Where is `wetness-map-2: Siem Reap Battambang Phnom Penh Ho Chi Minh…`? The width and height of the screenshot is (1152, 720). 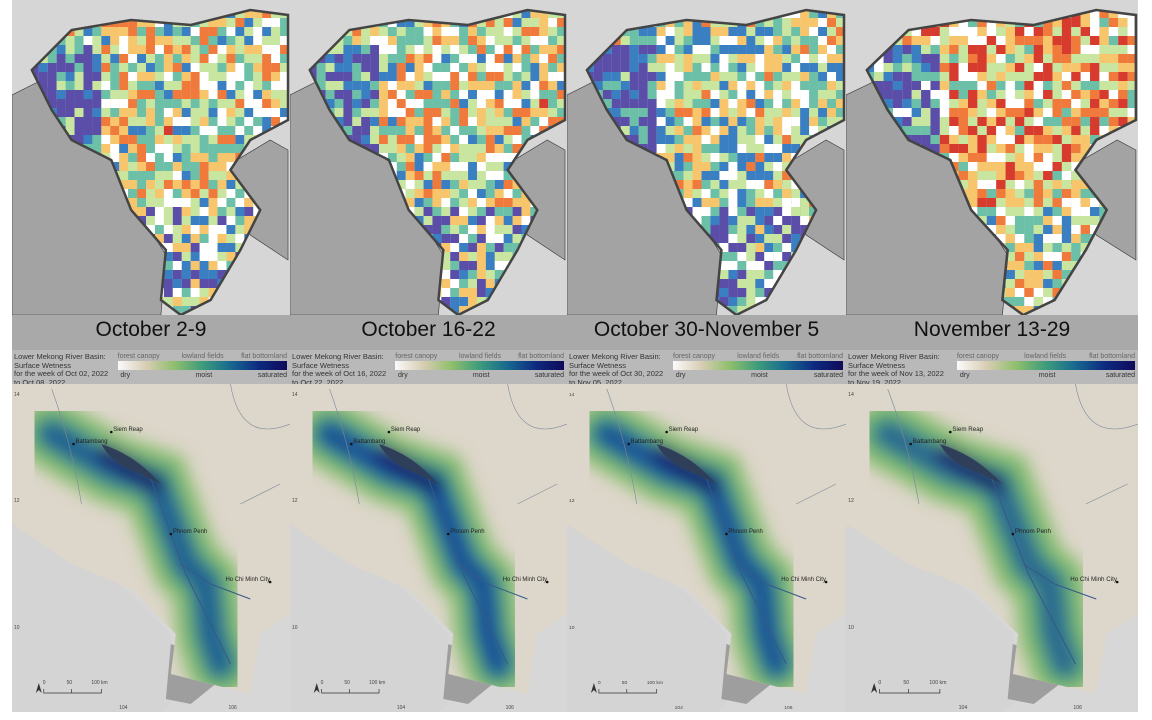 wetness-map-2: Siem Reap Battambang Phnom Penh Ho Chi Minh… is located at coordinates (428, 548).